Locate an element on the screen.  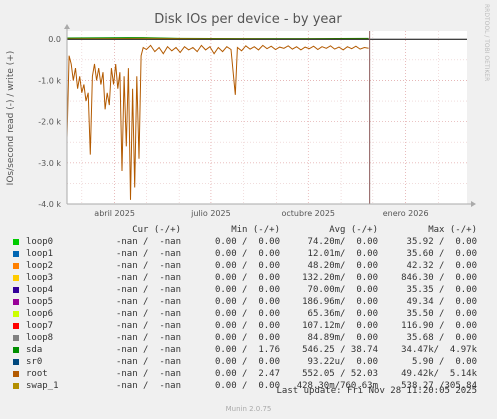
y-tick-label: -1.0 k is located at coordinates (49, 80).